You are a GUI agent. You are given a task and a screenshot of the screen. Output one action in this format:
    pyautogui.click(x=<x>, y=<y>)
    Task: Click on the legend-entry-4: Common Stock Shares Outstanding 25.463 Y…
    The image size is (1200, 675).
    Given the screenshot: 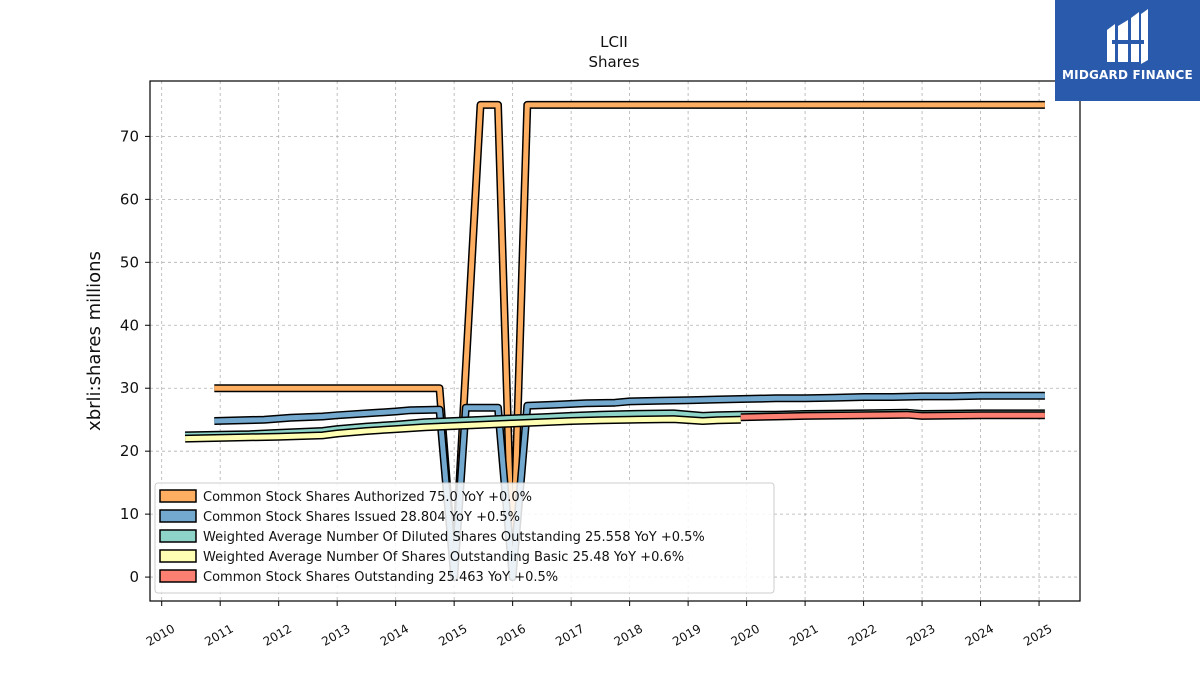 What is the action you would take?
    pyautogui.click(x=380, y=577)
    